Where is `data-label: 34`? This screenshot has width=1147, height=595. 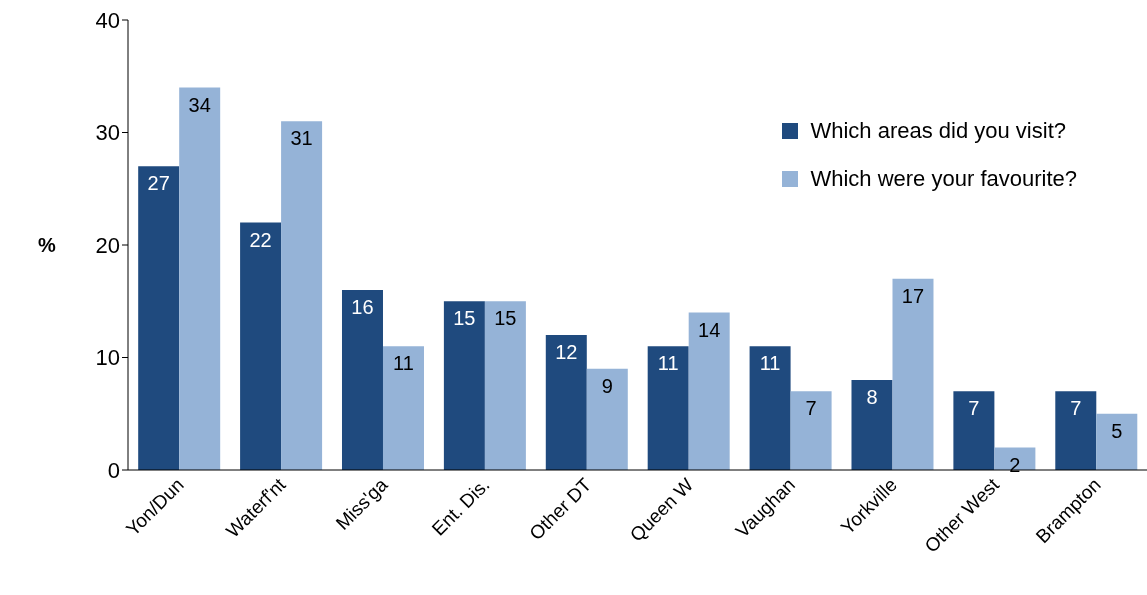 data-label: 34 is located at coordinates (199, 104).